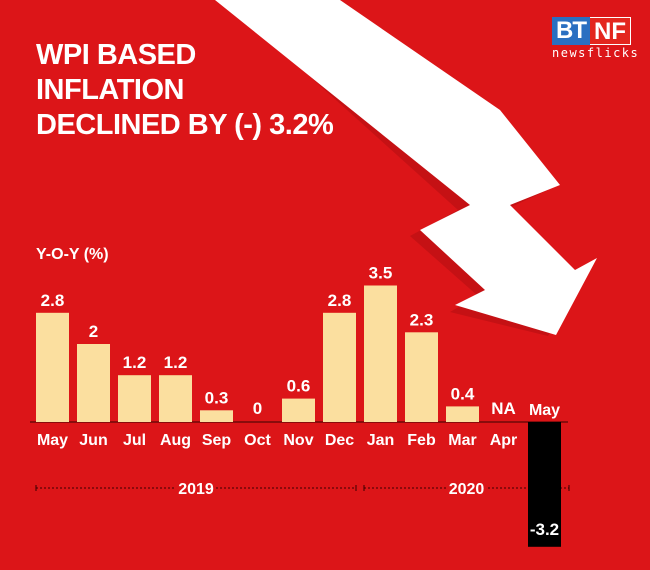 Image resolution: width=650 pixels, height=570 pixels. Describe the element at coordinates (544, 529) in the screenshot. I see `data-label: -3.2` at that location.